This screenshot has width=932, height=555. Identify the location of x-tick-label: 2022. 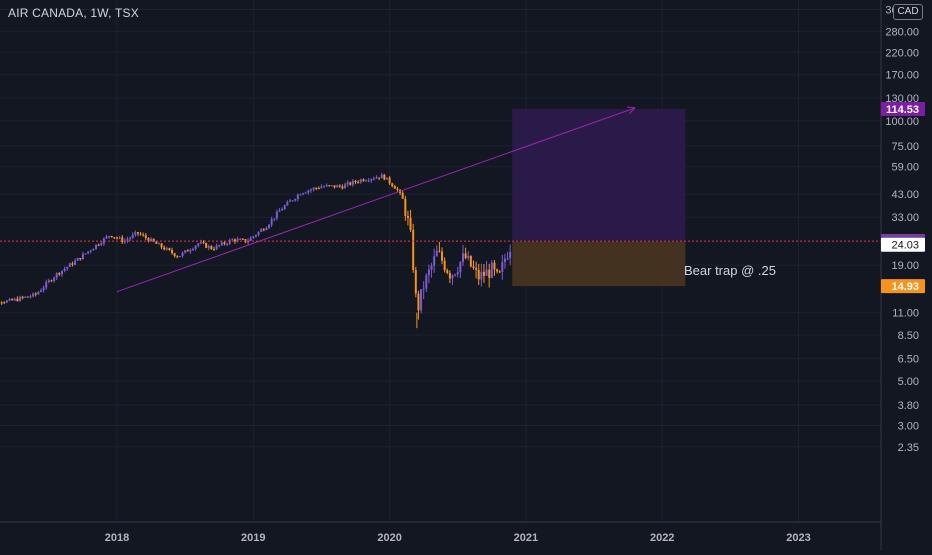
(662, 538).